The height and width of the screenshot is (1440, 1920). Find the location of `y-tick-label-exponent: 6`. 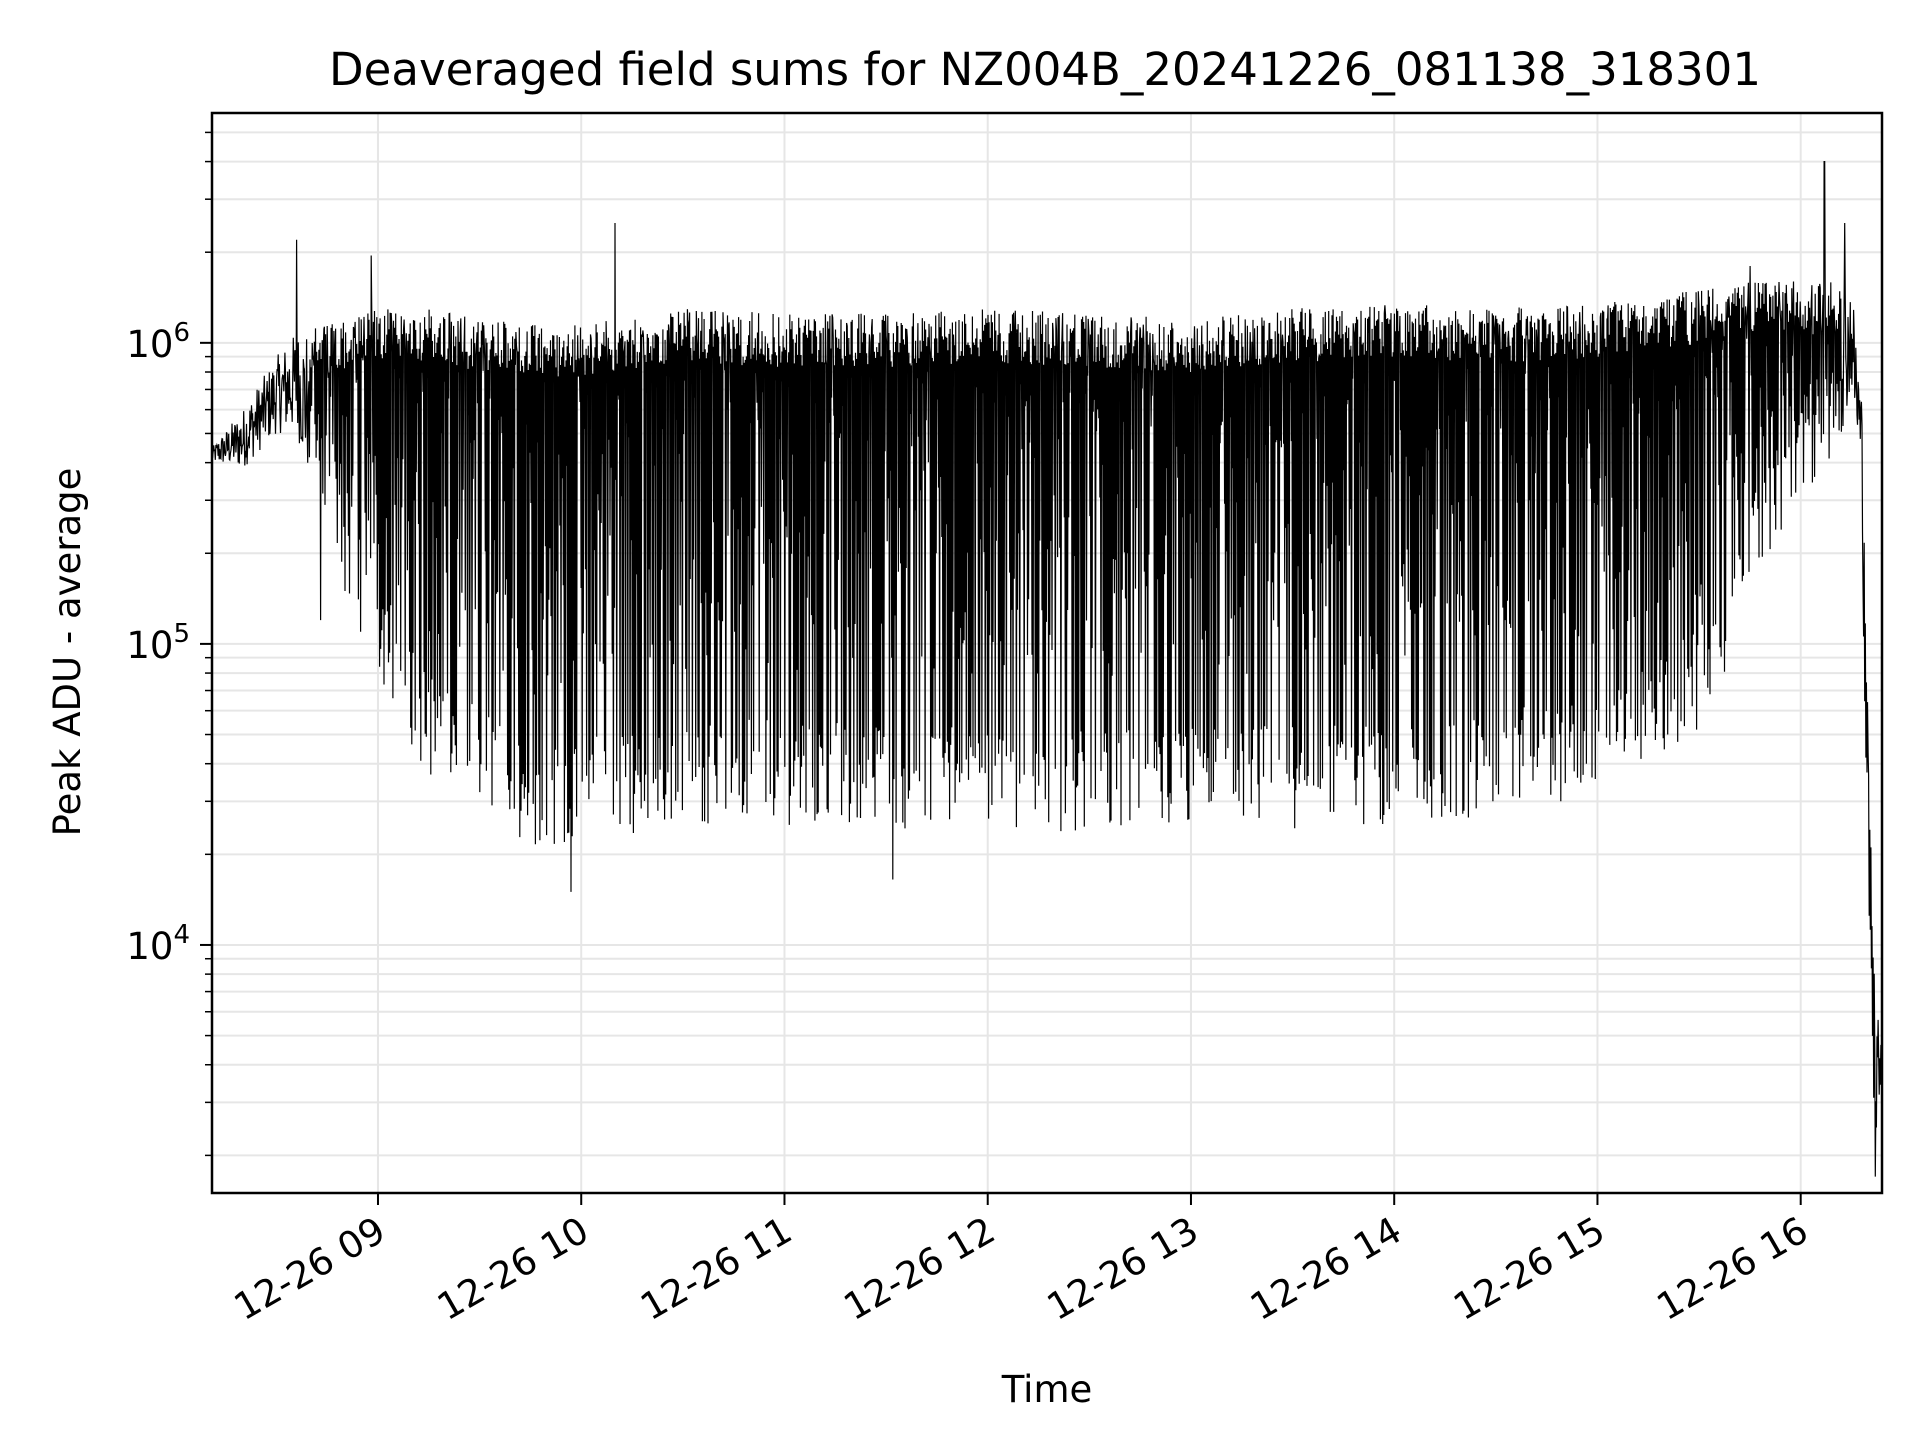

y-tick-label-exponent: 6 is located at coordinates (181, 333).